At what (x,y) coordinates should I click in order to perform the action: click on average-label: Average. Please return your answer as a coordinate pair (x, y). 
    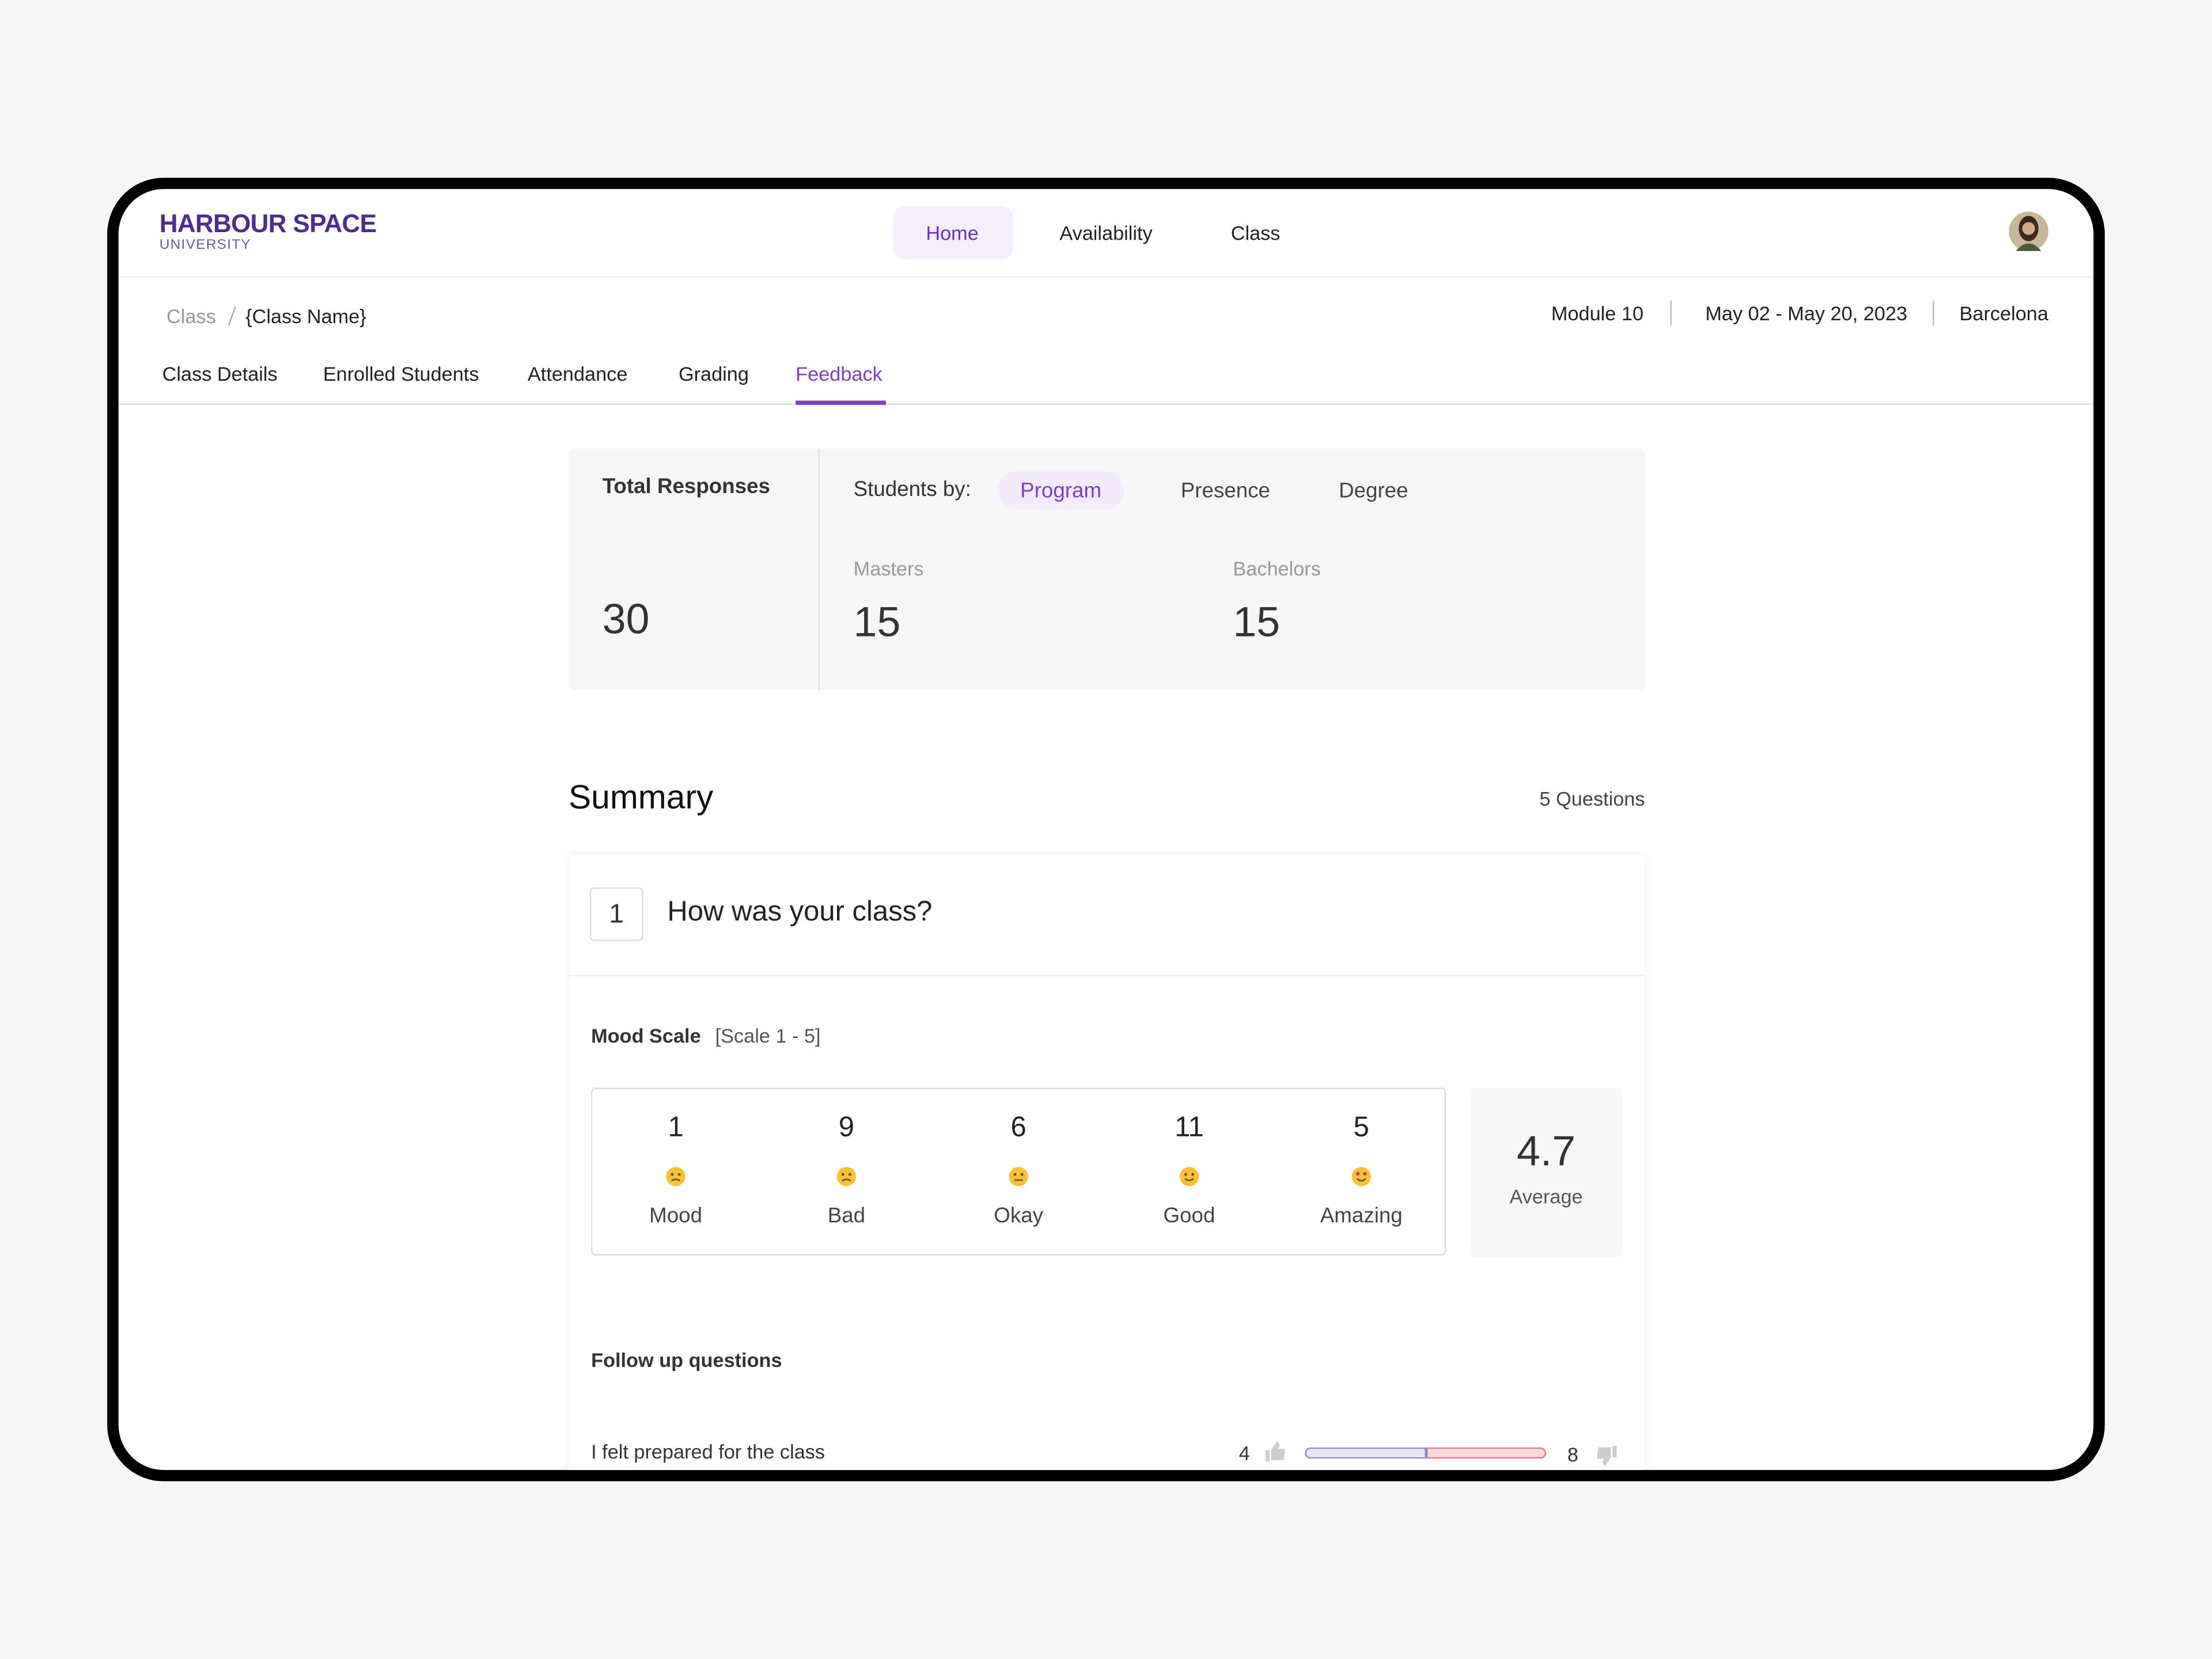
    Looking at the image, I should click on (1546, 1196).